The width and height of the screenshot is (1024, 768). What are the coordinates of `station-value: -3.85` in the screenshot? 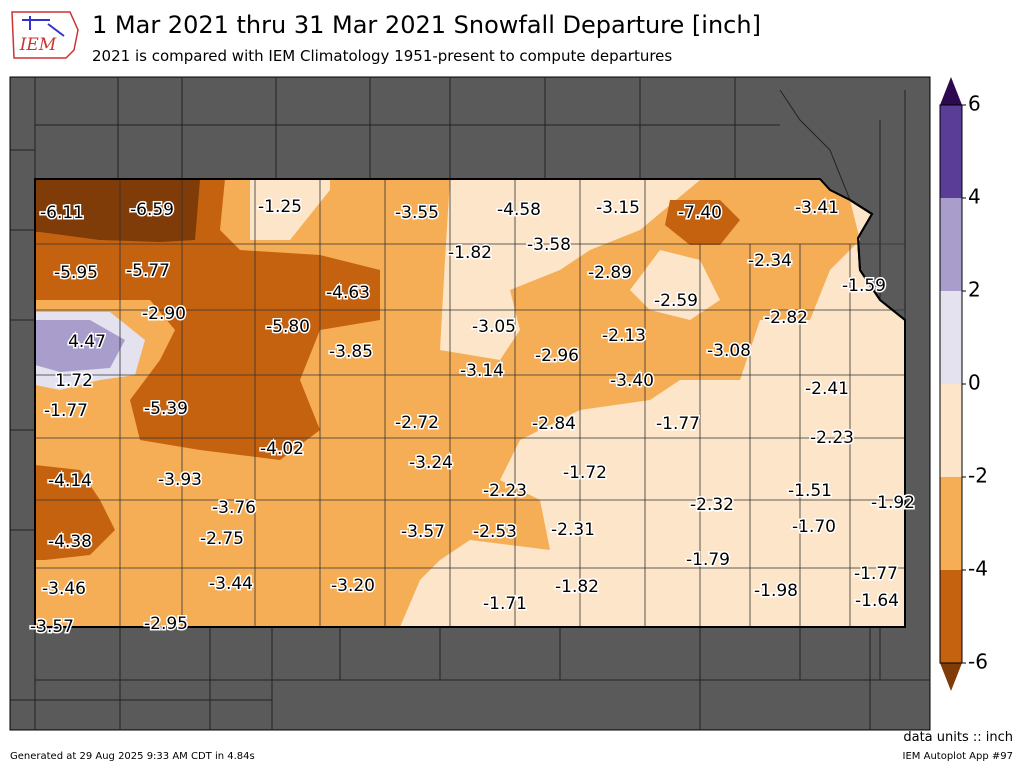 It's located at (351, 352).